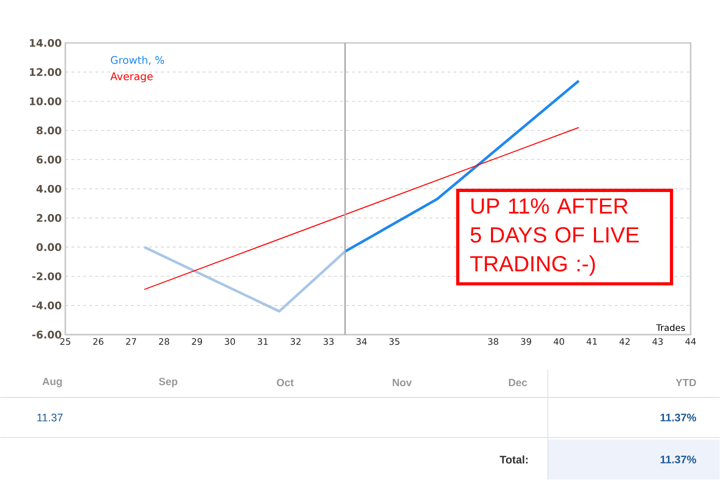 The image size is (720, 480). Describe the element at coordinates (49, 218) in the screenshot. I see `y-tick-label: 2.00` at that location.